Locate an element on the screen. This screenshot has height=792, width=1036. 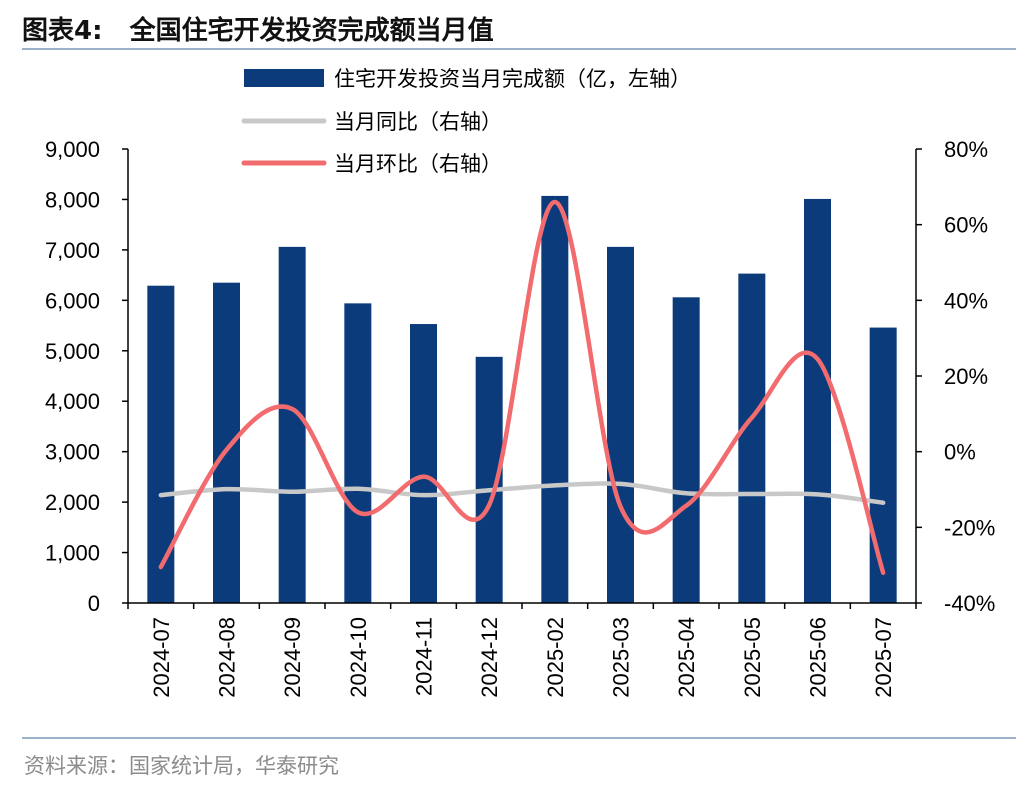
legend-label: 住宅开发投资当月完成额（亿，左轴） is located at coordinates (512, 79).